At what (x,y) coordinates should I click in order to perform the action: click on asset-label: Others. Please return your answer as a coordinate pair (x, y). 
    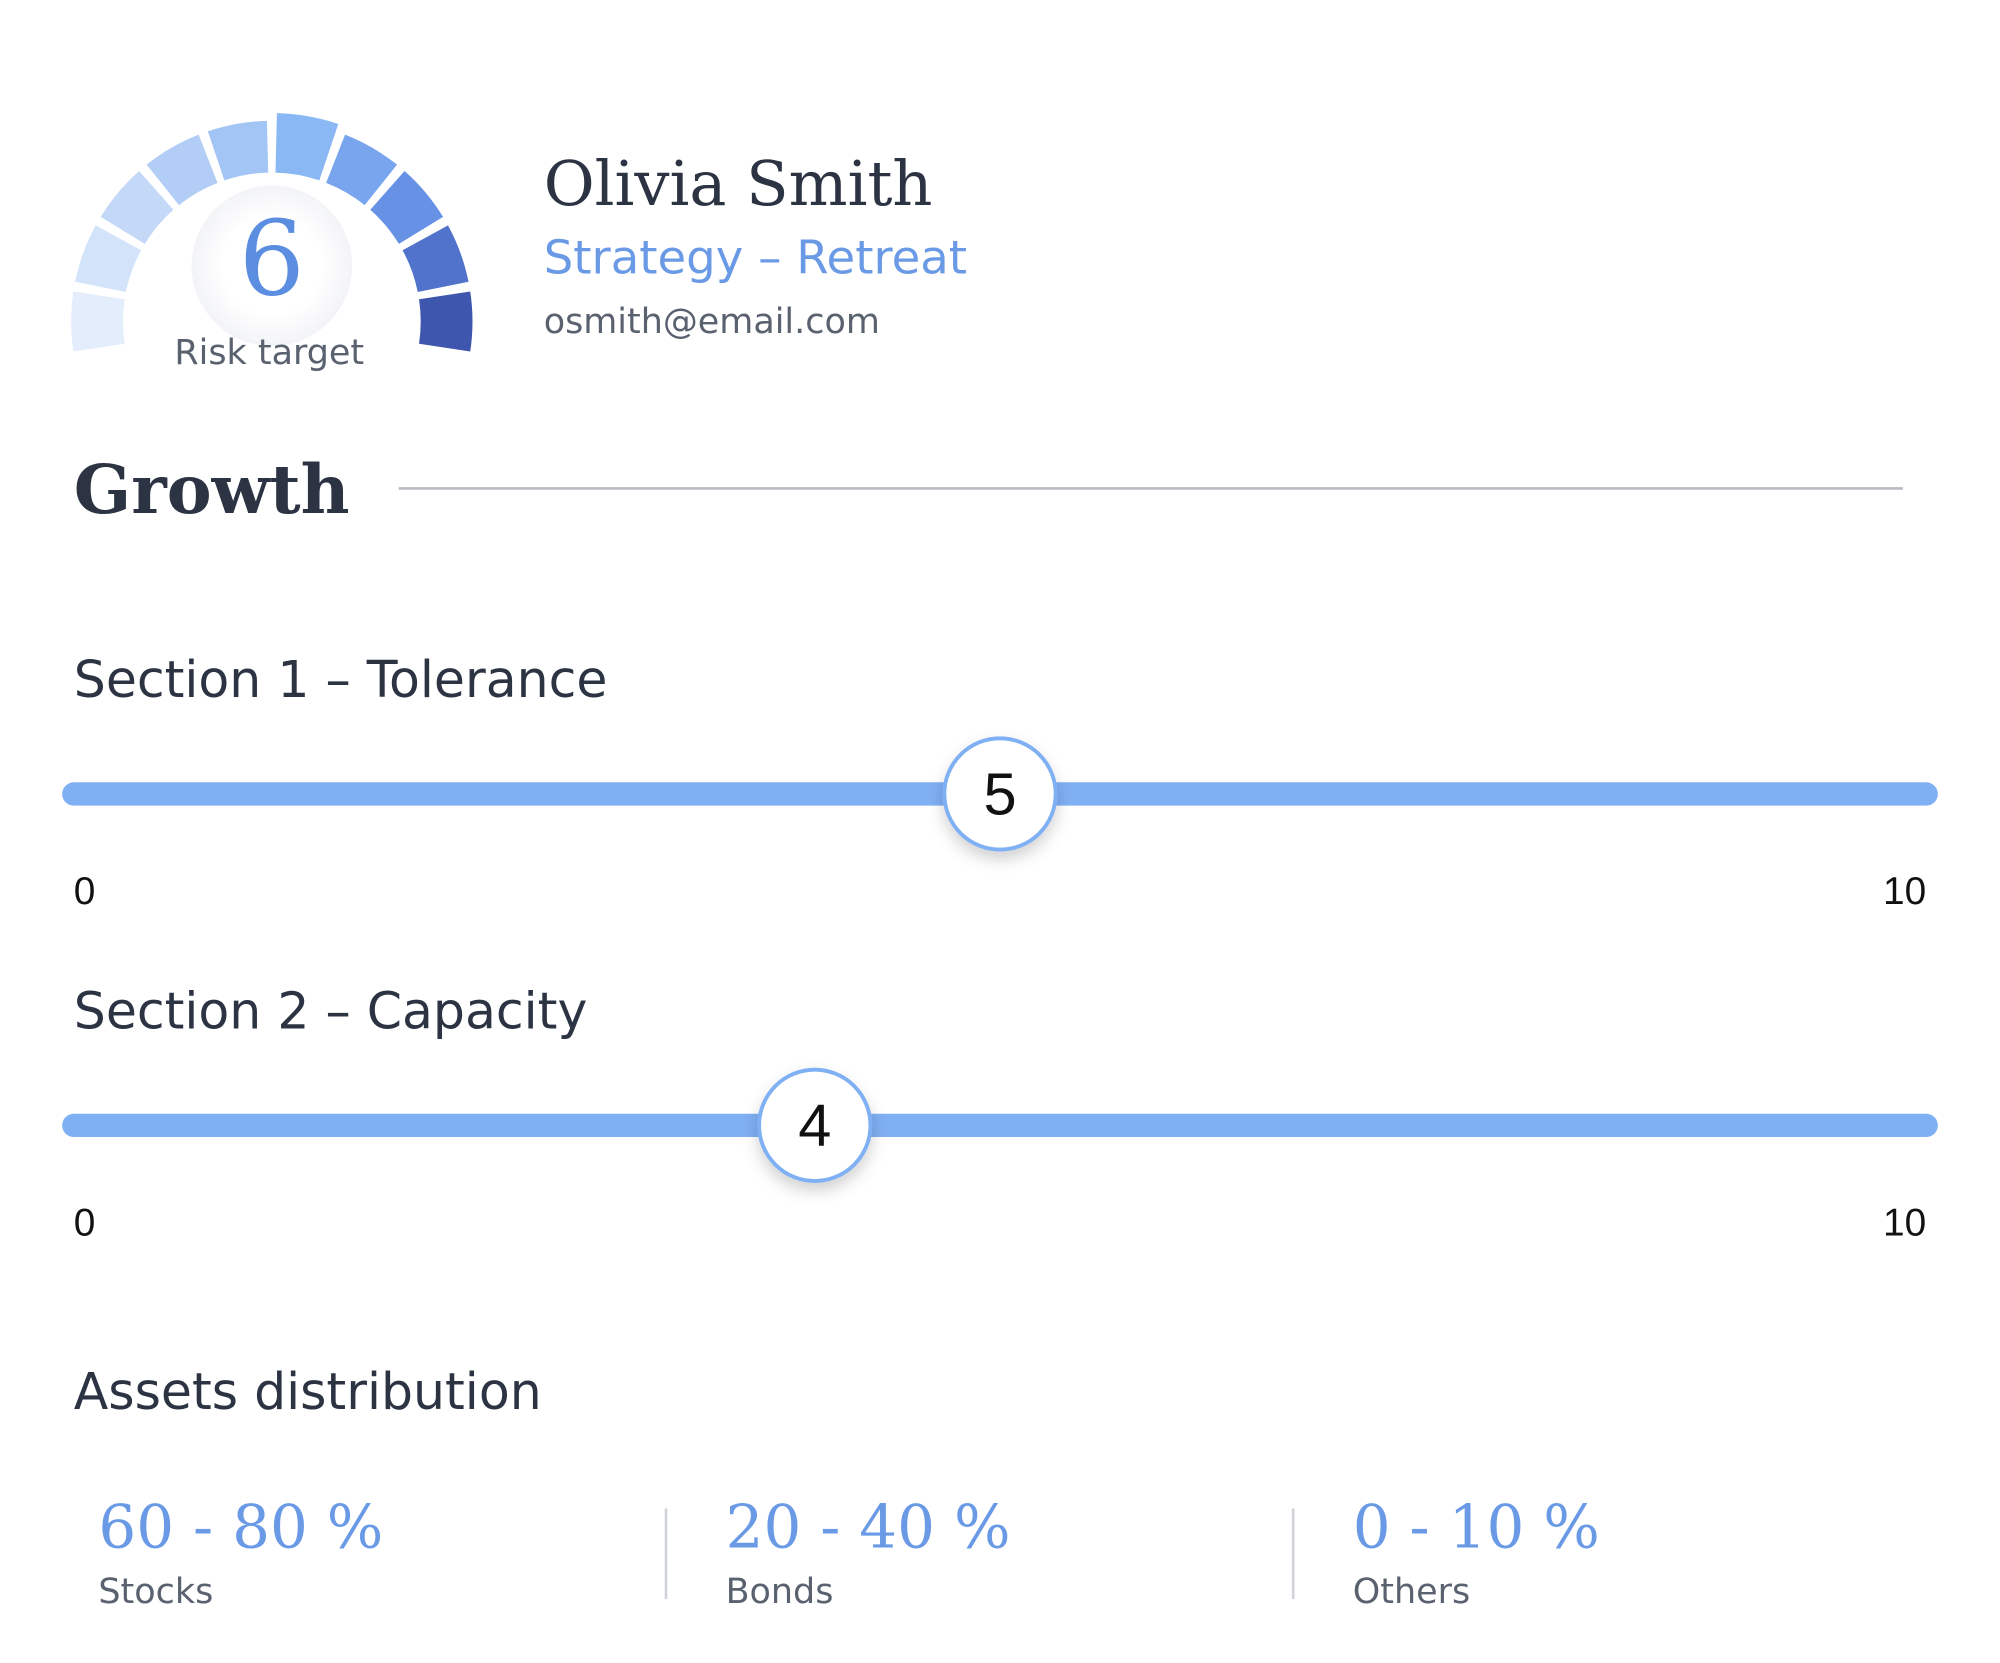
    Looking at the image, I should click on (1411, 1592).